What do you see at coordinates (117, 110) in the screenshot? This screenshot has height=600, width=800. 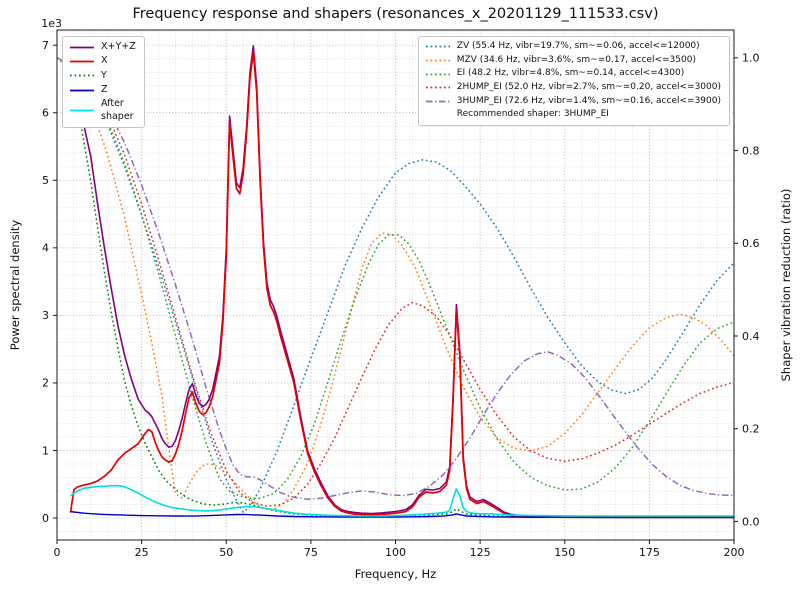 I see `legend-label: After shaper` at bounding box center [117, 110].